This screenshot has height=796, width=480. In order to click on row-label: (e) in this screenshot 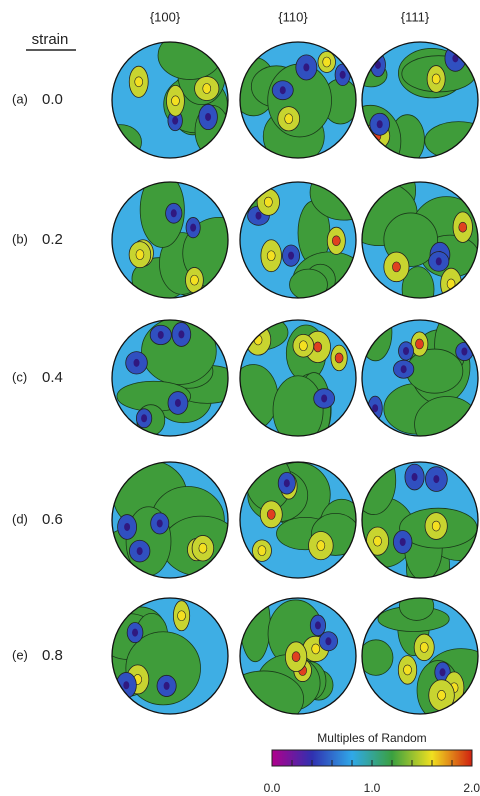, I will do `click(20, 654)`.